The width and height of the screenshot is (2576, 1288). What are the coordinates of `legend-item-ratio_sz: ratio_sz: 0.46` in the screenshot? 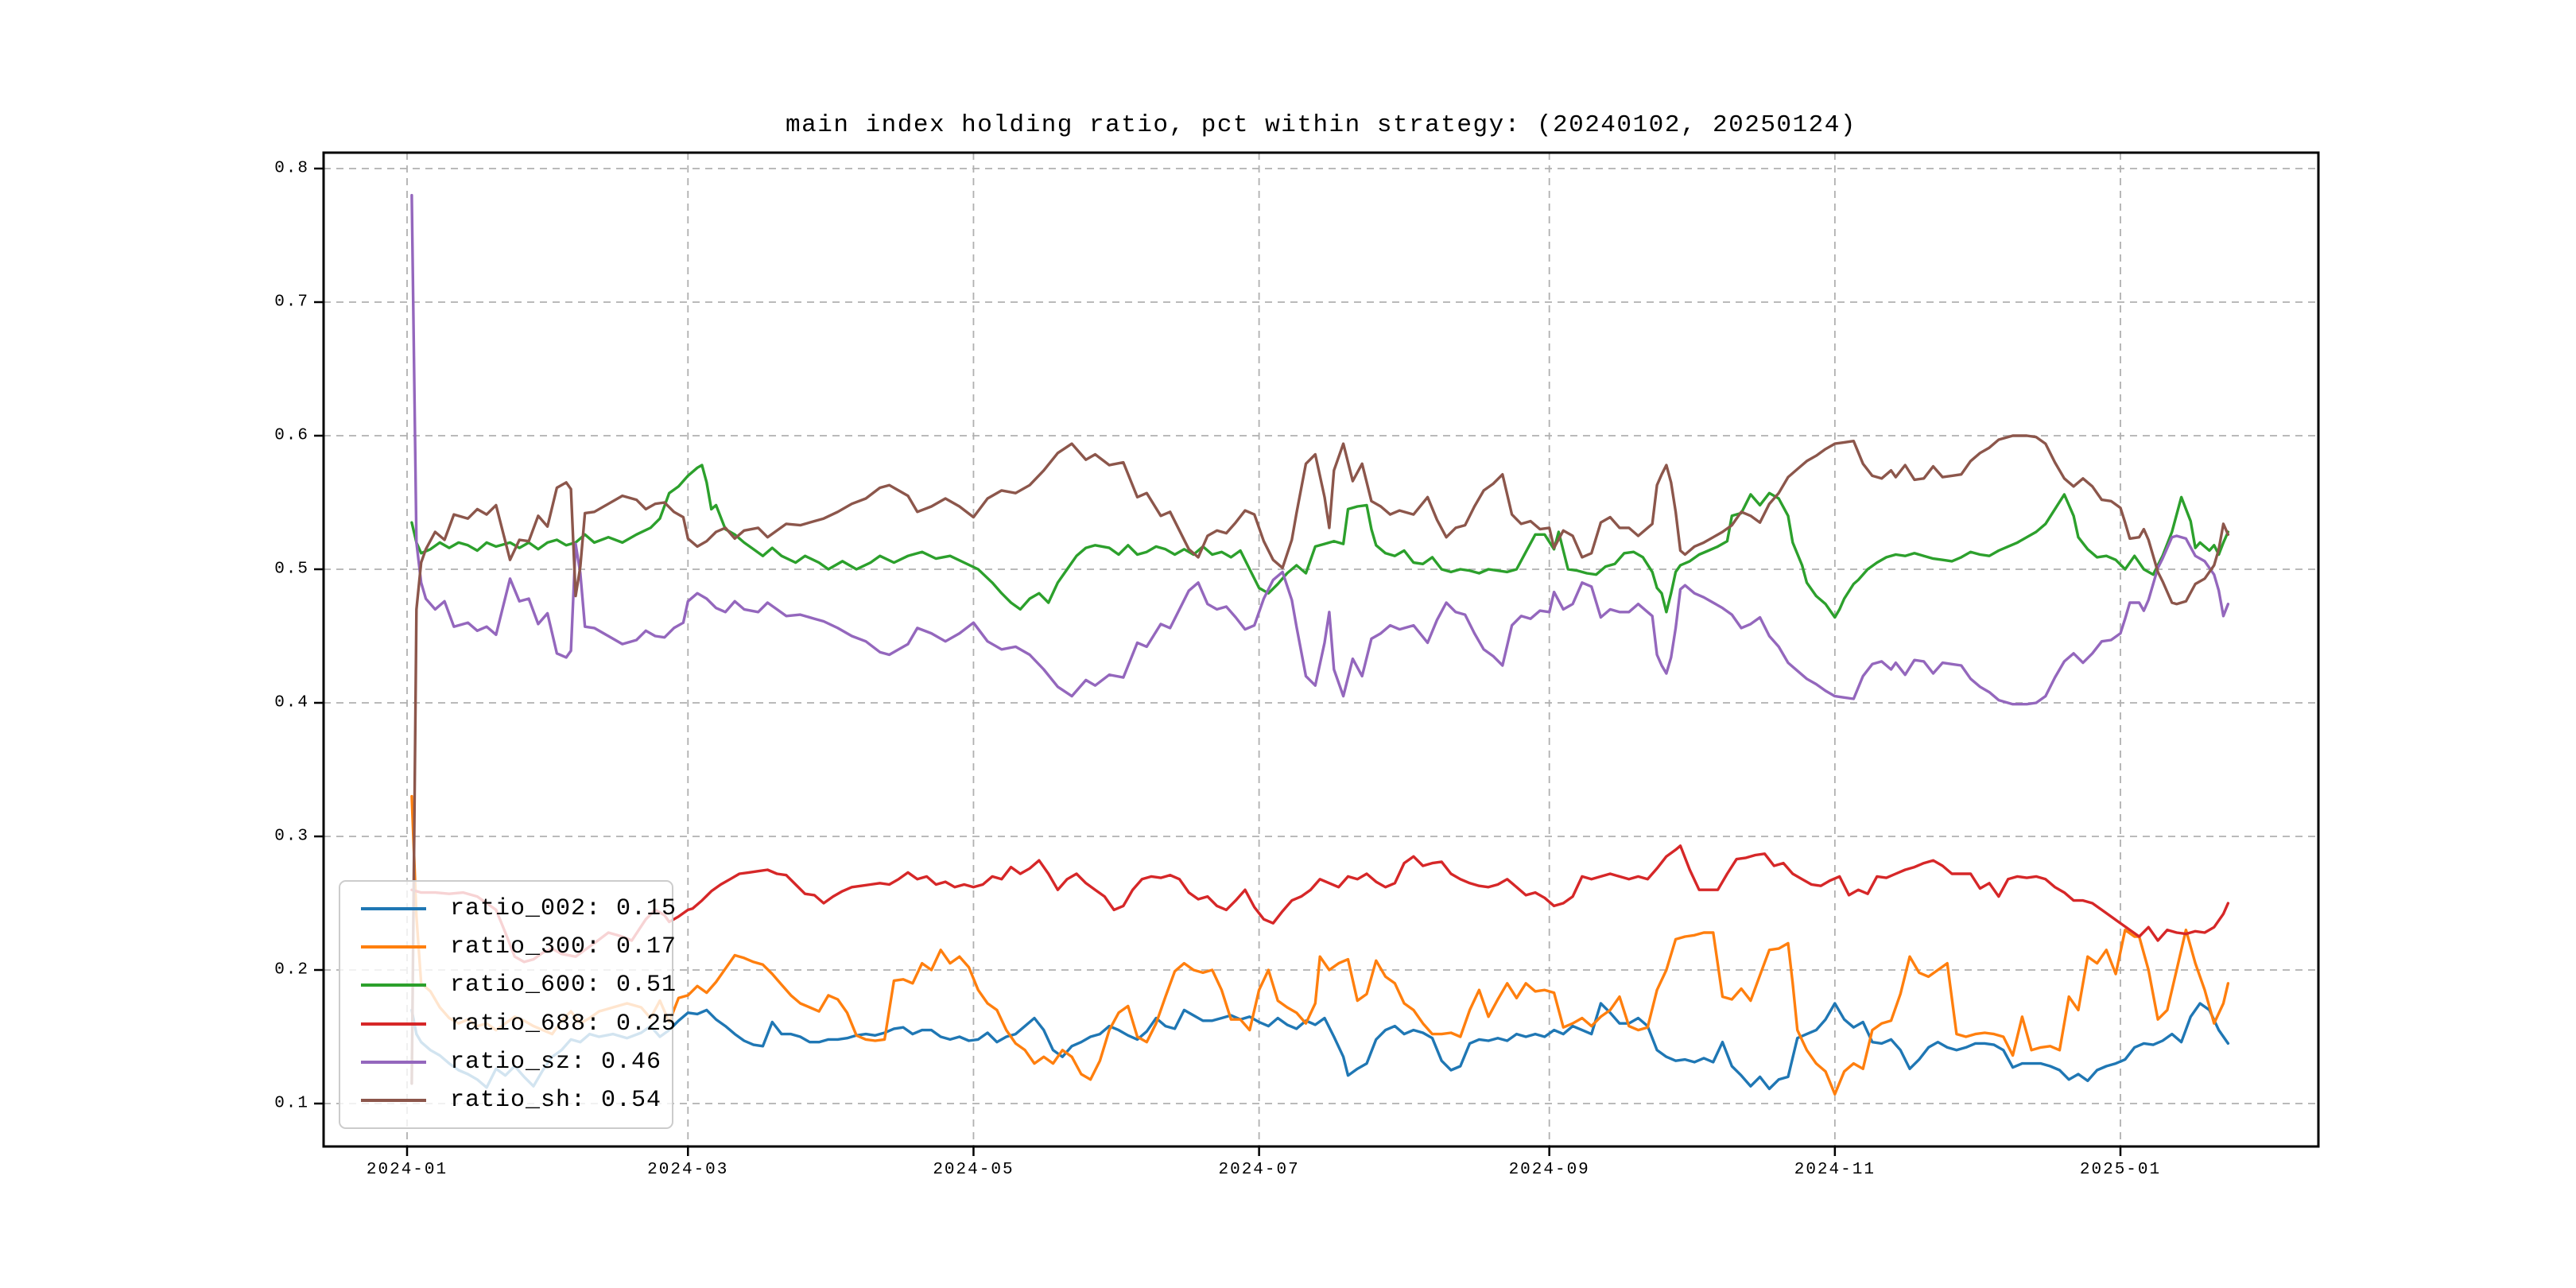 It's located at (506, 1062).